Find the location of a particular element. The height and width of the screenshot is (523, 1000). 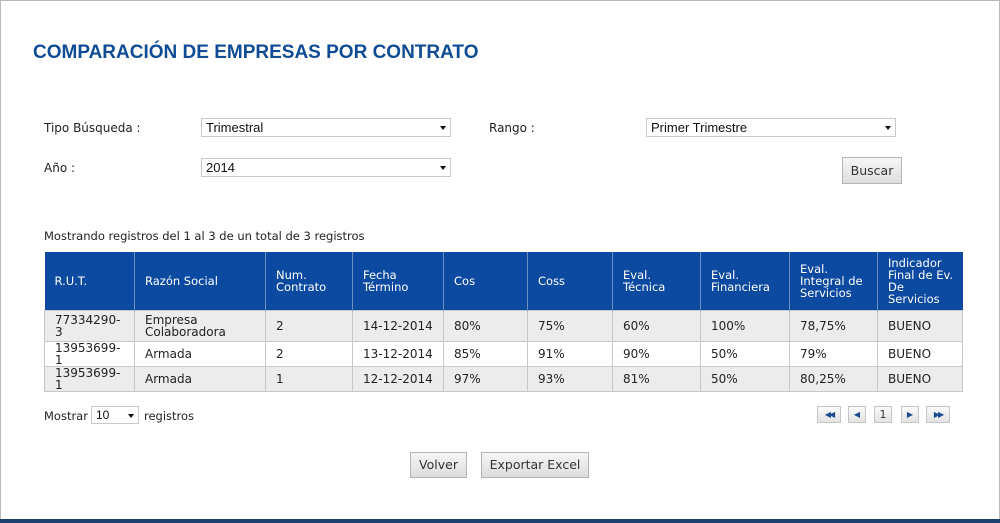

column-header-fecha-termino: Fecha Término is located at coordinates (398, 281).